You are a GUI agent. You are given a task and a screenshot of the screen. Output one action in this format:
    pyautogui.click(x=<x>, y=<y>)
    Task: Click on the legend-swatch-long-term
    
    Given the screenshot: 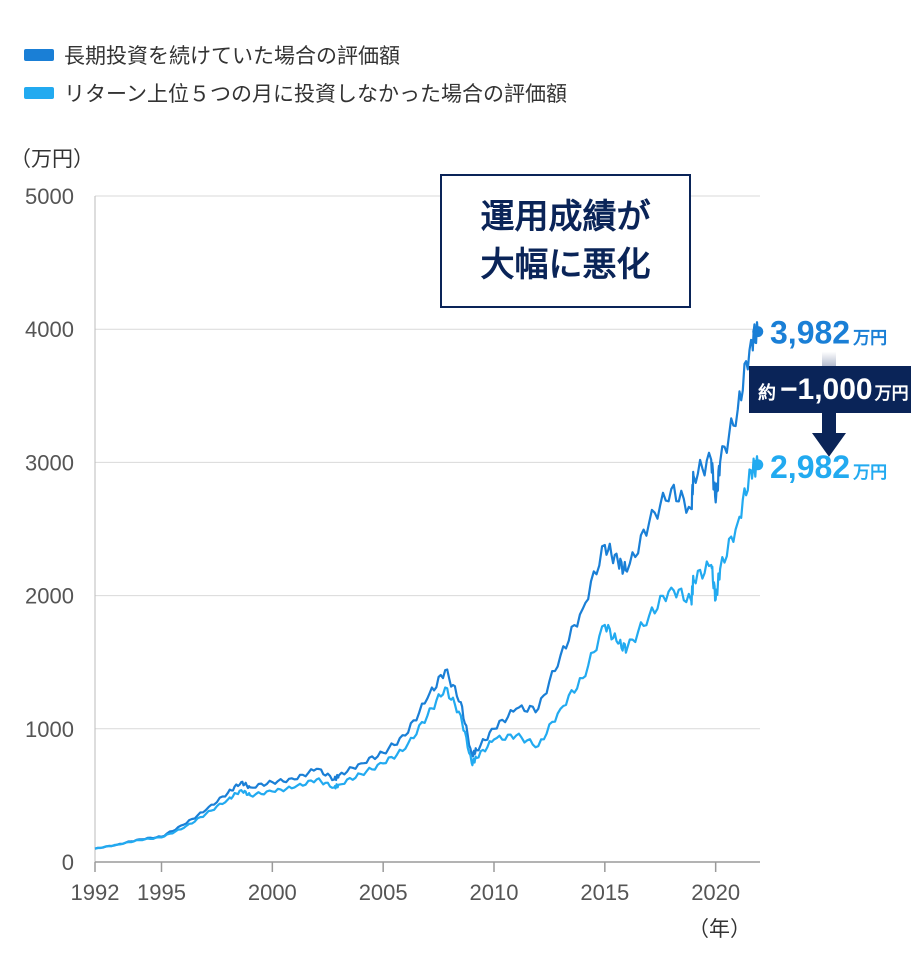 What is the action you would take?
    pyautogui.click(x=39, y=55)
    